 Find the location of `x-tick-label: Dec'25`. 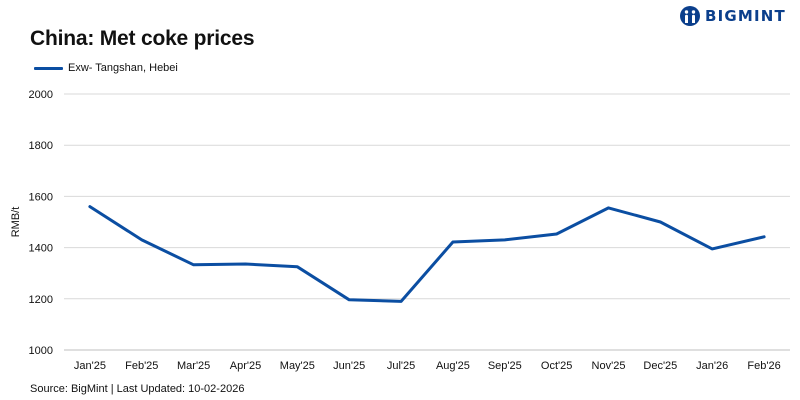

x-tick-label: Dec'25 is located at coordinates (660, 366).